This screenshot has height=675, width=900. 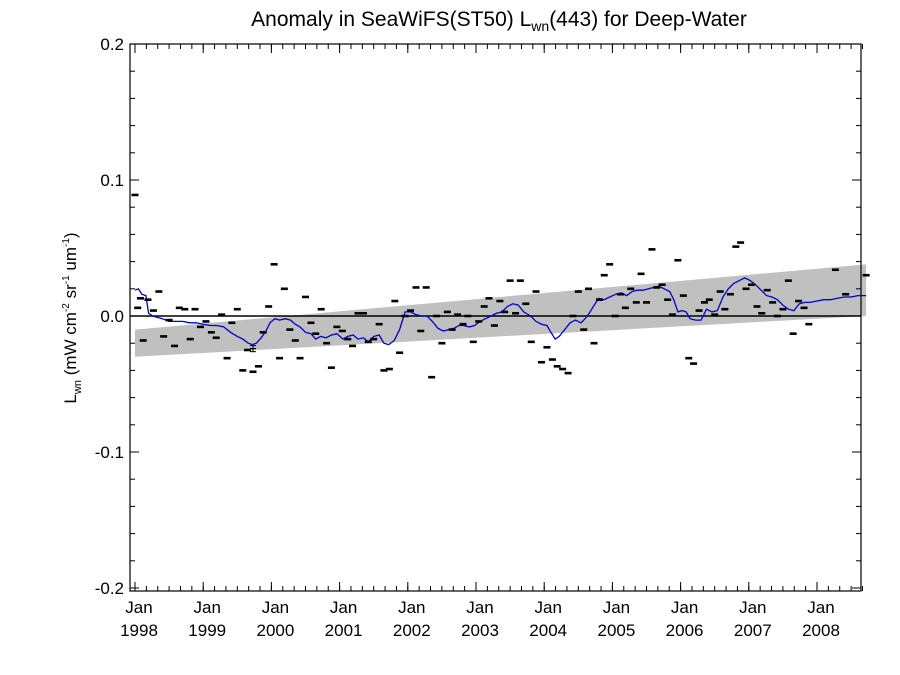 What do you see at coordinates (344, 630) in the screenshot?
I see `x-tick-label-year: 2001` at bounding box center [344, 630].